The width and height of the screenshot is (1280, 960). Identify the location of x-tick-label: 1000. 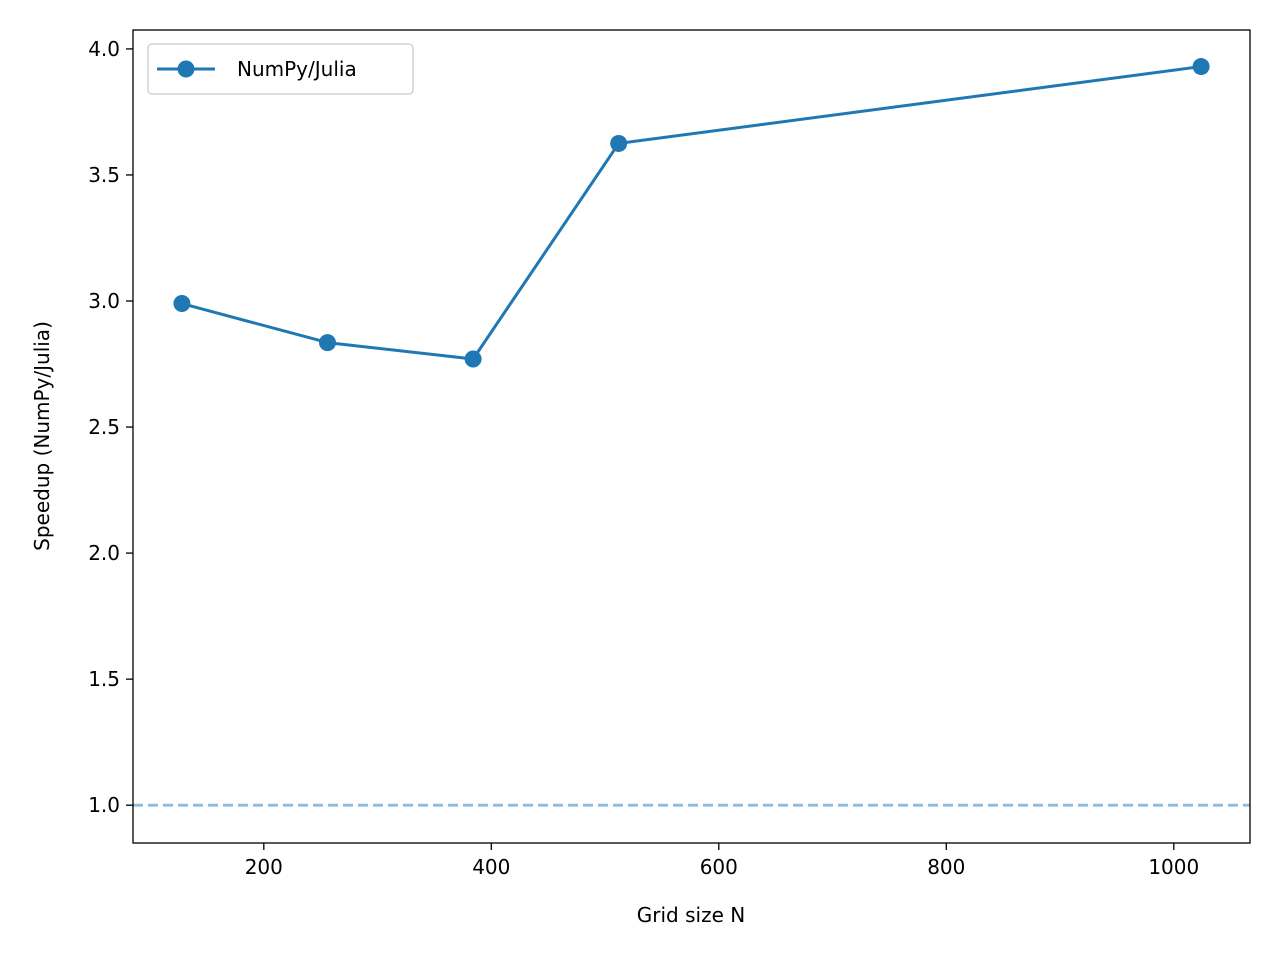
(1173, 867).